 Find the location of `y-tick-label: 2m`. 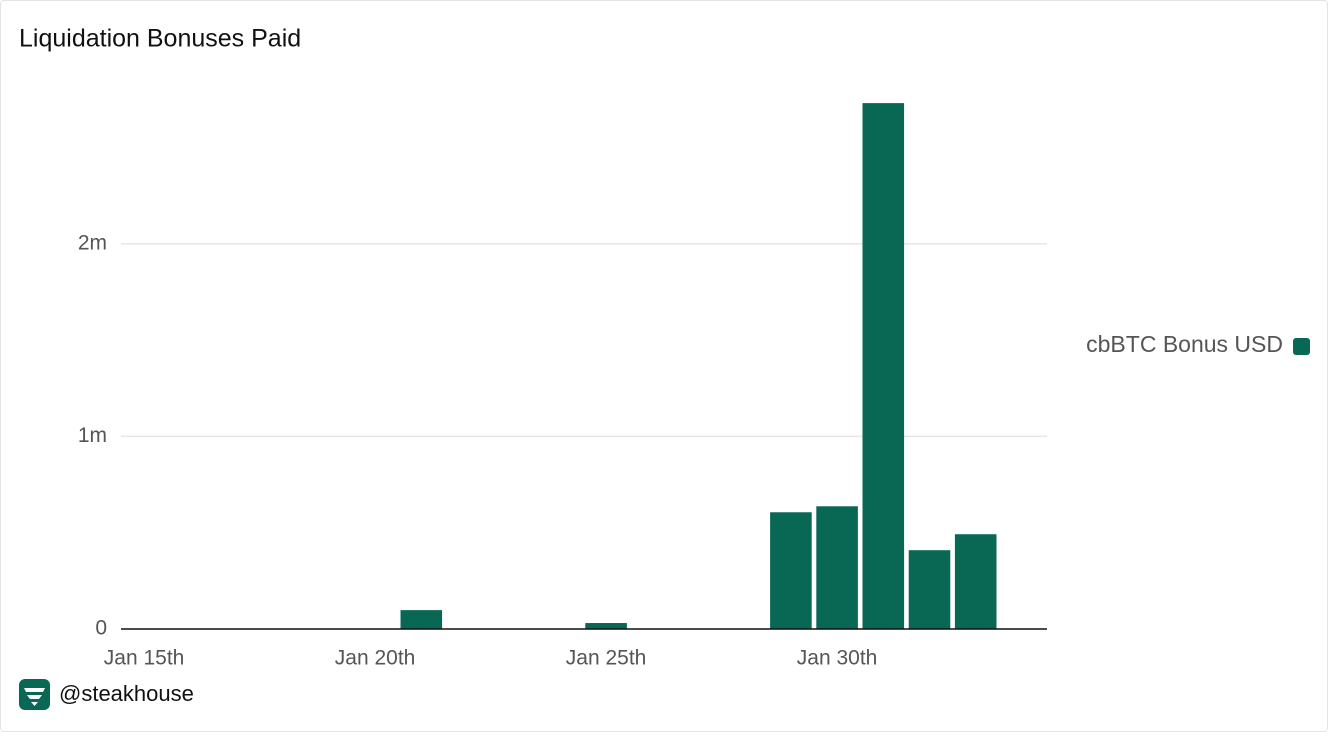

y-tick-label: 2m is located at coordinates (92, 242).